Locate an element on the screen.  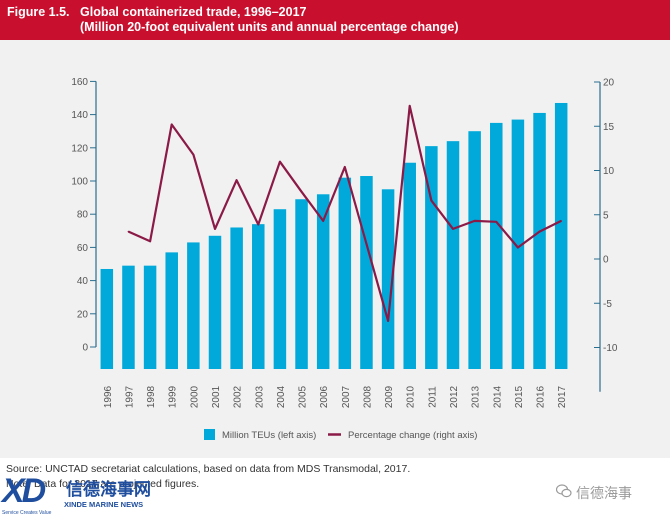
right-axis-tick-label: 0 is located at coordinates (606, 260).